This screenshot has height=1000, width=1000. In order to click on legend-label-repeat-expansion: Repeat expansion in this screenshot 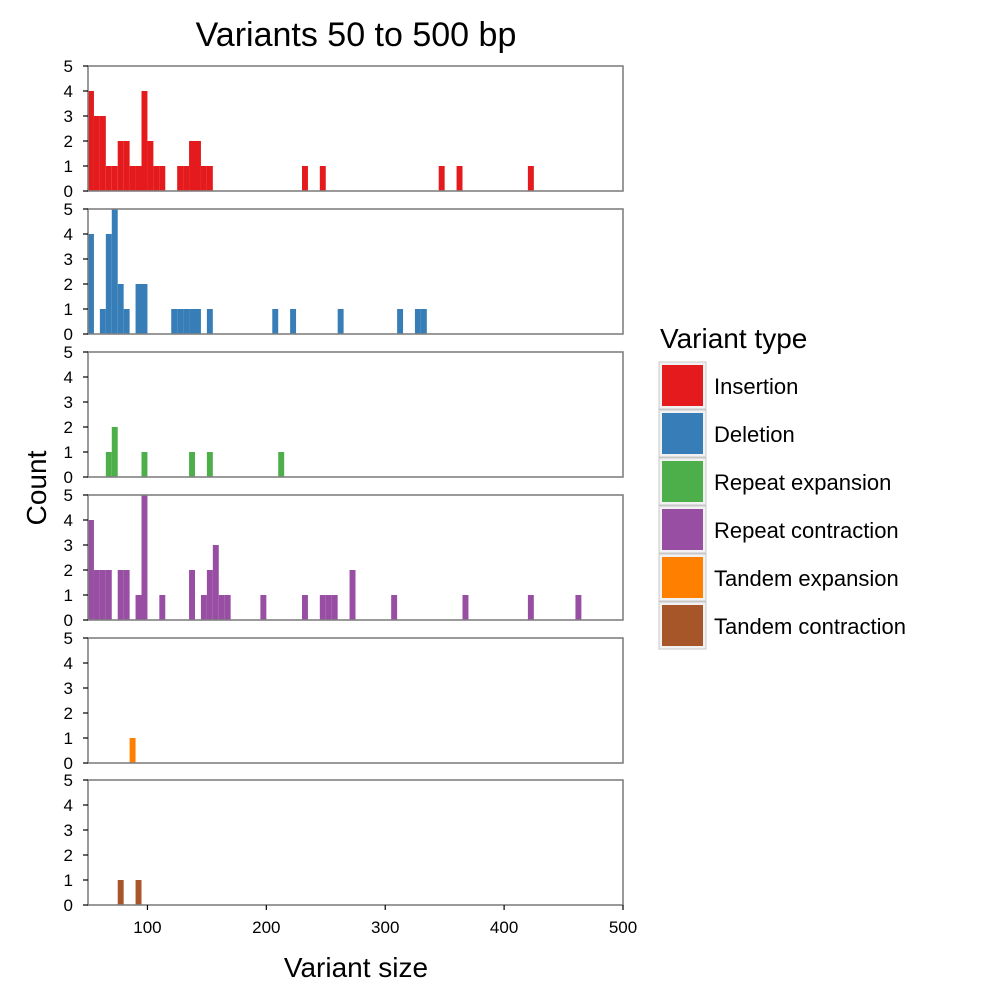, I will do `click(802, 482)`.